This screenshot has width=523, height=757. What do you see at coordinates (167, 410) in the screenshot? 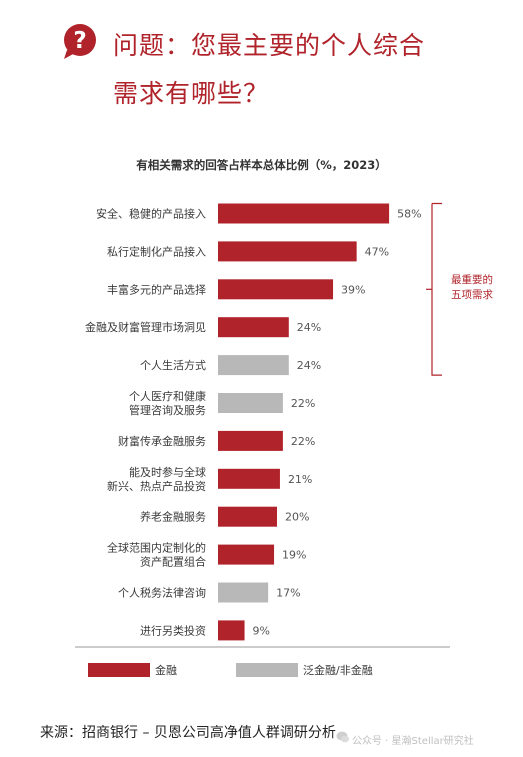
I see `category-label: 管理咨询及服务` at bounding box center [167, 410].